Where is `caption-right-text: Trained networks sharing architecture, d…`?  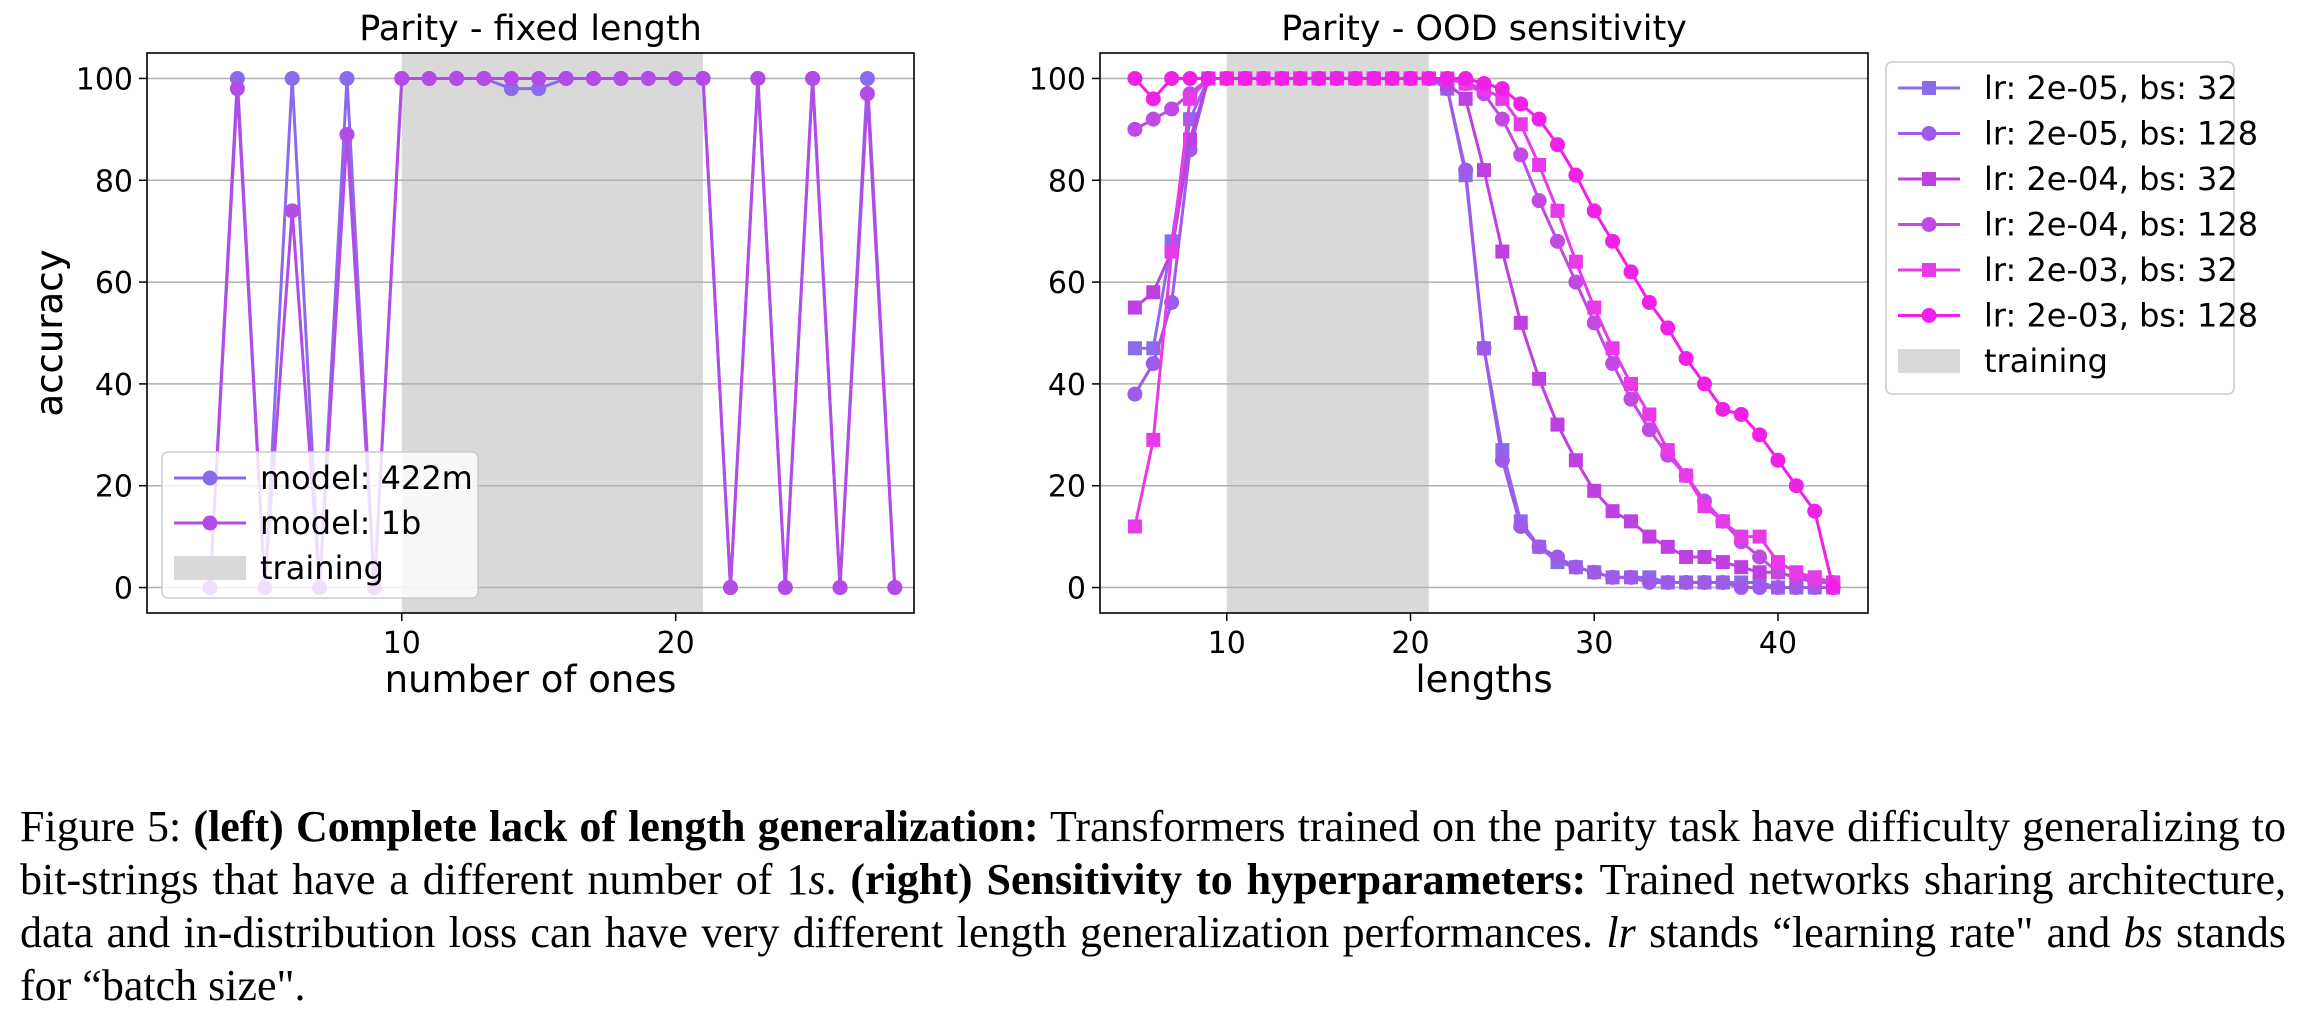 caption-right-text: Trained networks sharing architecture, d… is located at coordinates (1153, 906).